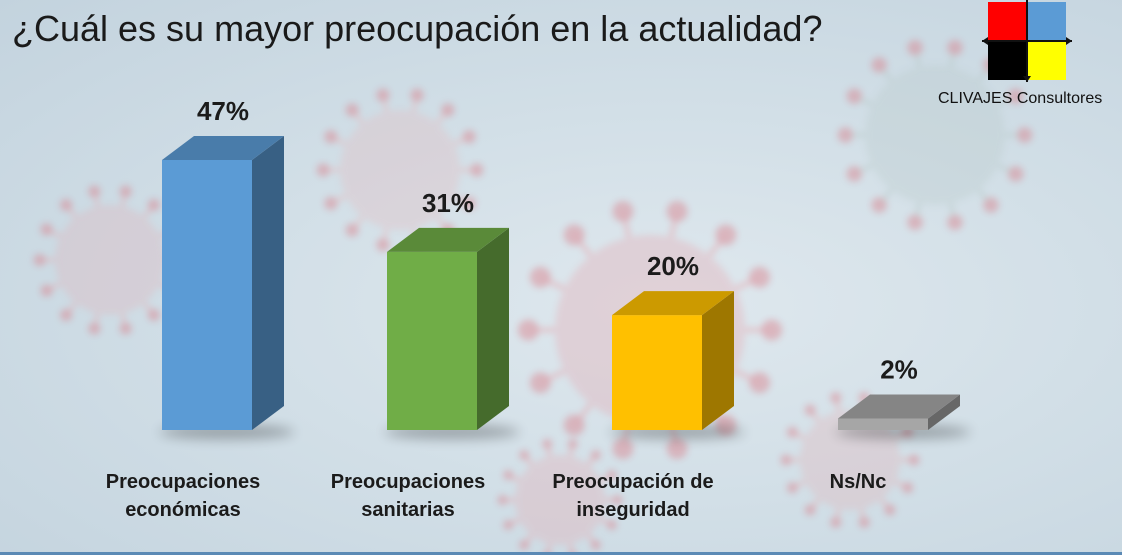 This screenshot has width=1122, height=555. What do you see at coordinates (1027, 79) in the screenshot?
I see `logo-arrow-down-icon` at bounding box center [1027, 79].